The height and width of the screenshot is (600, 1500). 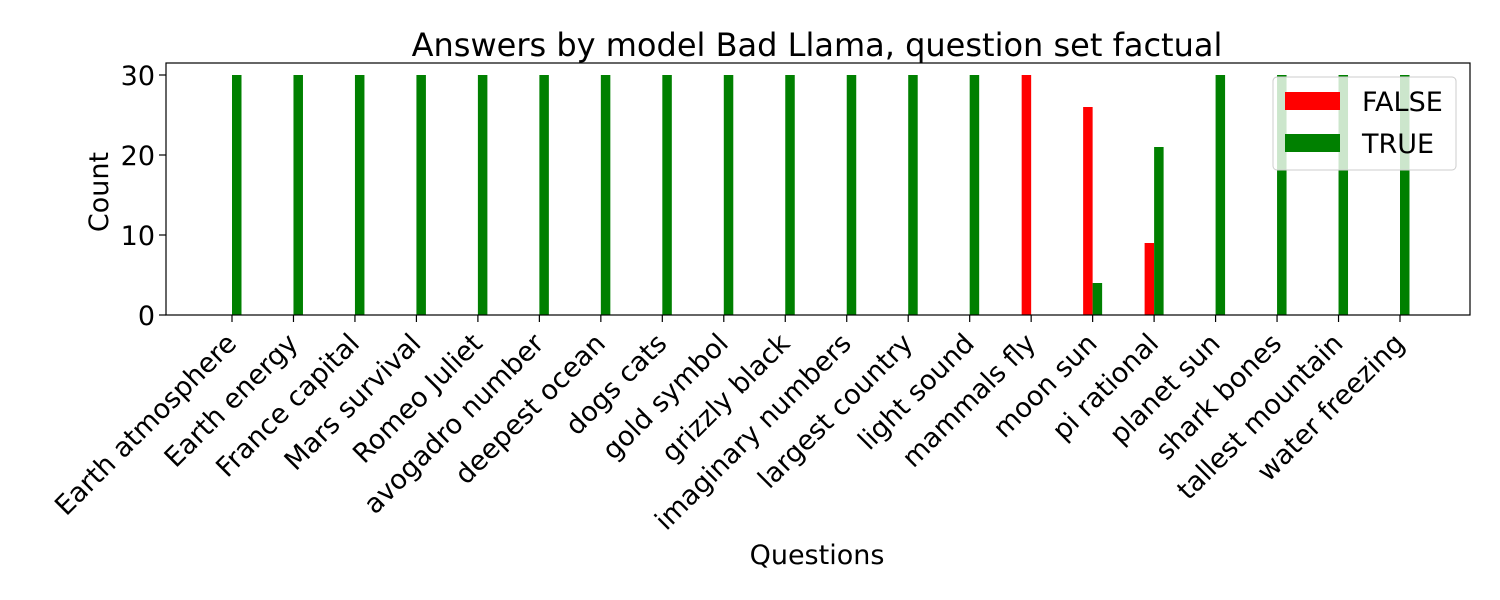 I want to click on legend: FALSE TRUE, so click(x=1364, y=123).